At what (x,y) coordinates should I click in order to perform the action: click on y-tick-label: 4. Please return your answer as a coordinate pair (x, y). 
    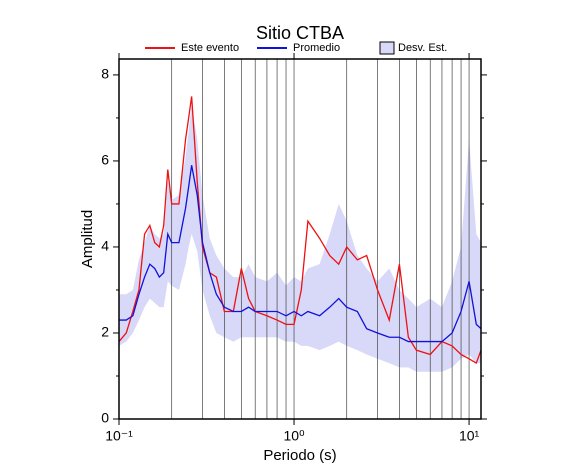
    Looking at the image, I should click on (105, 246).